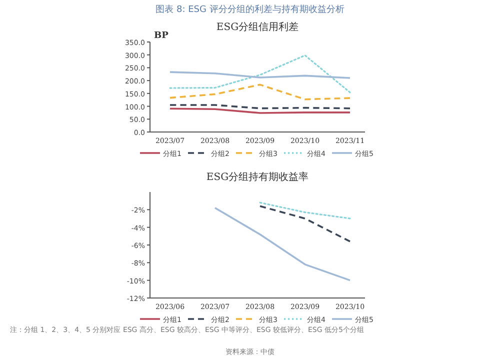  I want to click on chart-title: ESG分组信用利差, so click(257, 27).